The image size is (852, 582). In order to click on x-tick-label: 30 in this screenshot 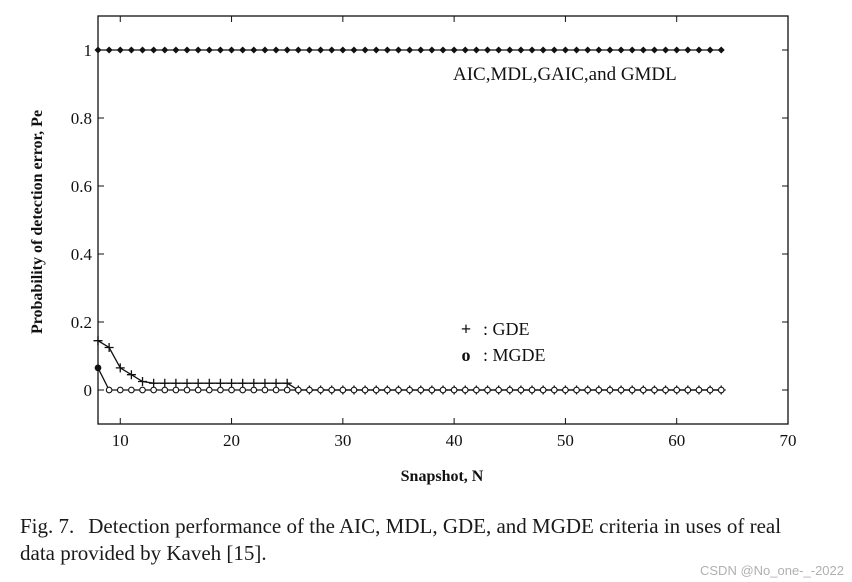, I will do `click(342, 440)`.